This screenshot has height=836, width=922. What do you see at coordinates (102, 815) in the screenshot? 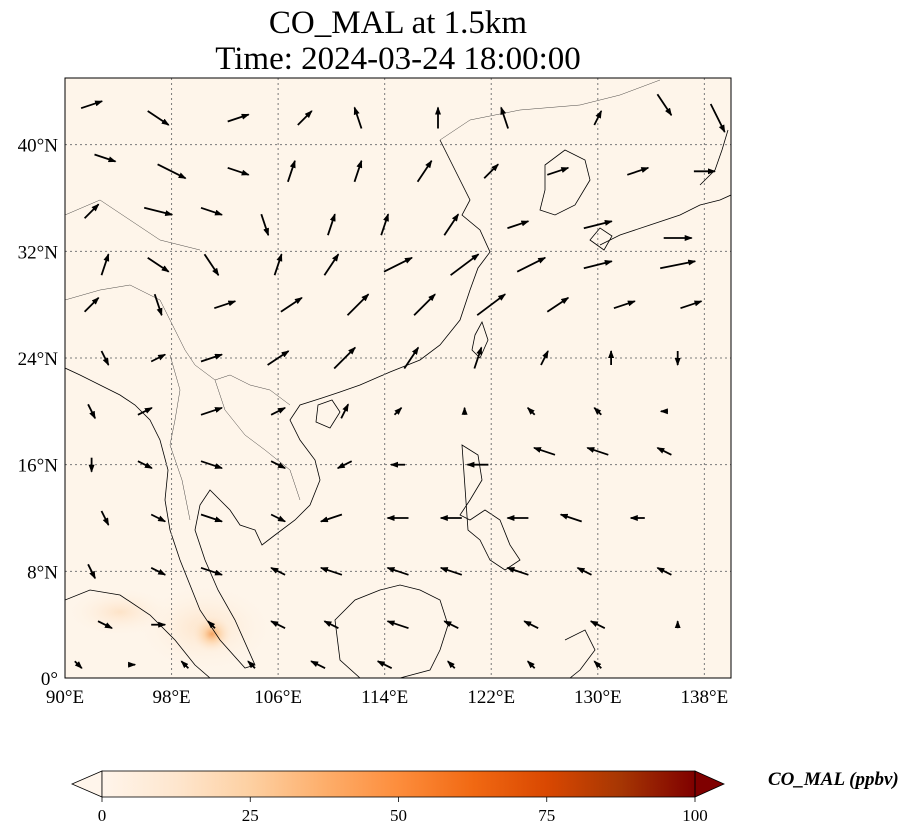
I see `colorbar-tick-label: 0` at bounding box center [102, 815].